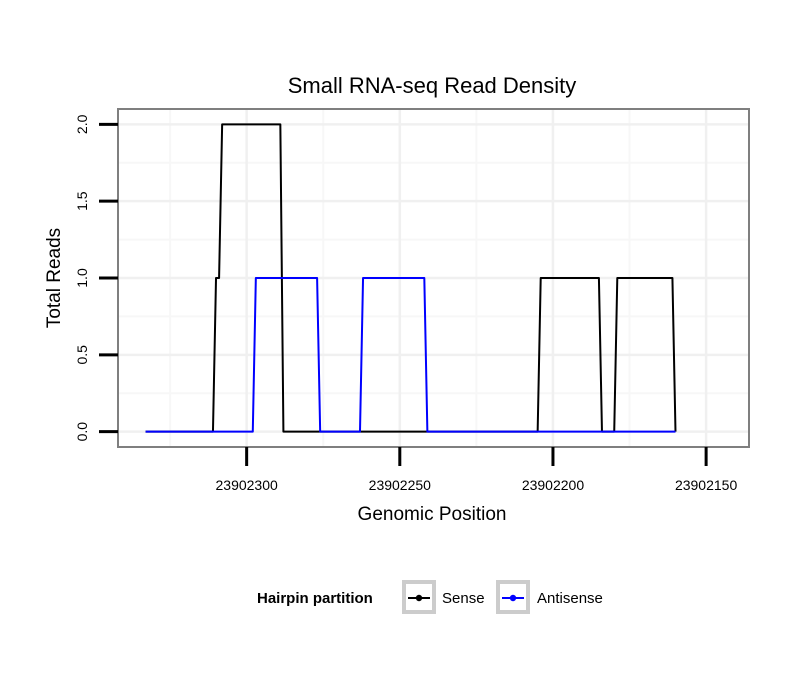  What do you see at coordinates (570, 598) in the screenshot?
I see `legend-label-antisense: Antisense` at bounding box center [570, 598].